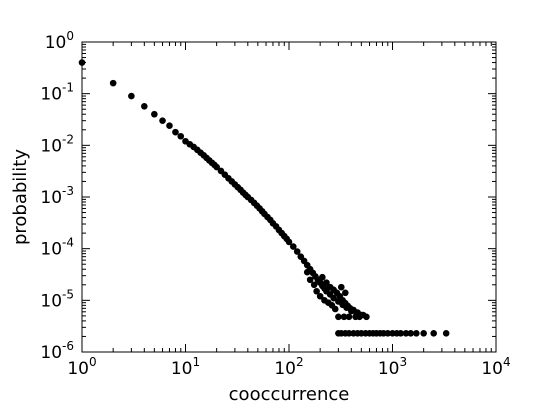  I want to click on x-tick-label: 10⁰, so click(81, 367).